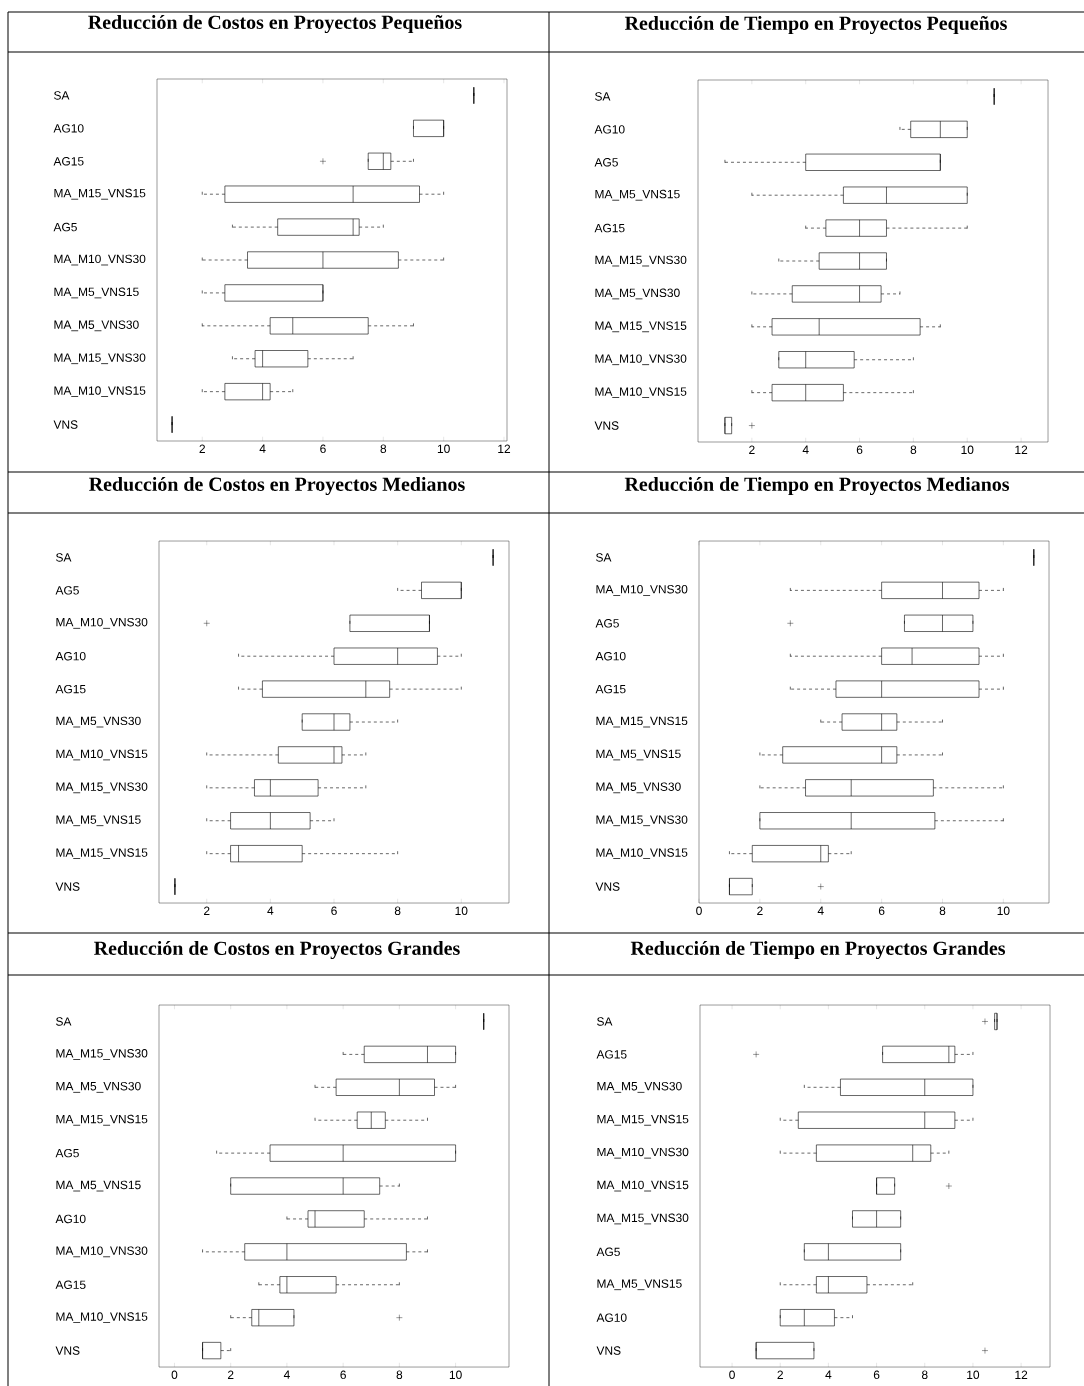  Describe the element at coordinates (815, 25) in the screenshot. I see `chart-title: Reducción de Tiempo en Proyectos Pequeños` at that location.